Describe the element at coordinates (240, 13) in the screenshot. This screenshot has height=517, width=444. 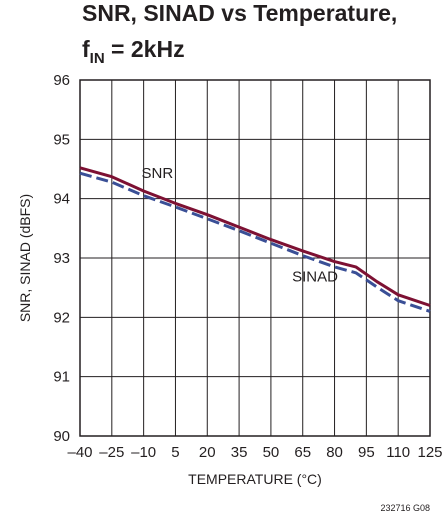
I see `chart-title-line1: SNR, SINAD vs Temperature,` at that location.